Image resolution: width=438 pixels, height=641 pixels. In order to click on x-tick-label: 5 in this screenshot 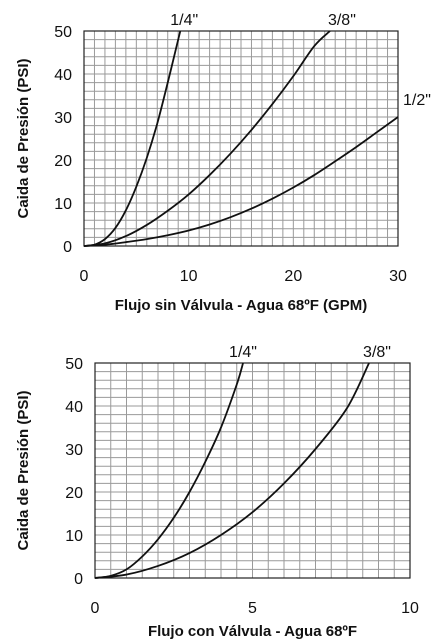, I will do `click(252, 608)`.